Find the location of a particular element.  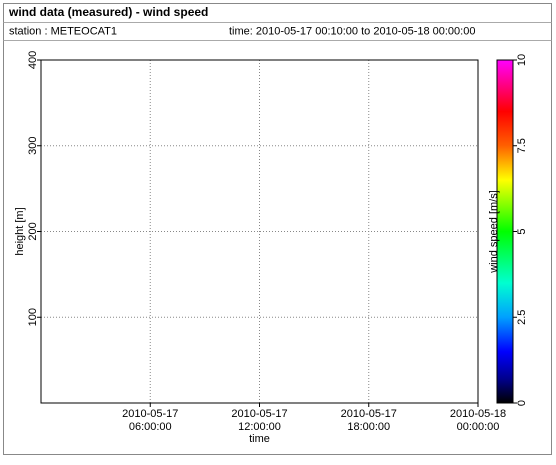

x-axis-label: time is located at coordinates (259, 439).